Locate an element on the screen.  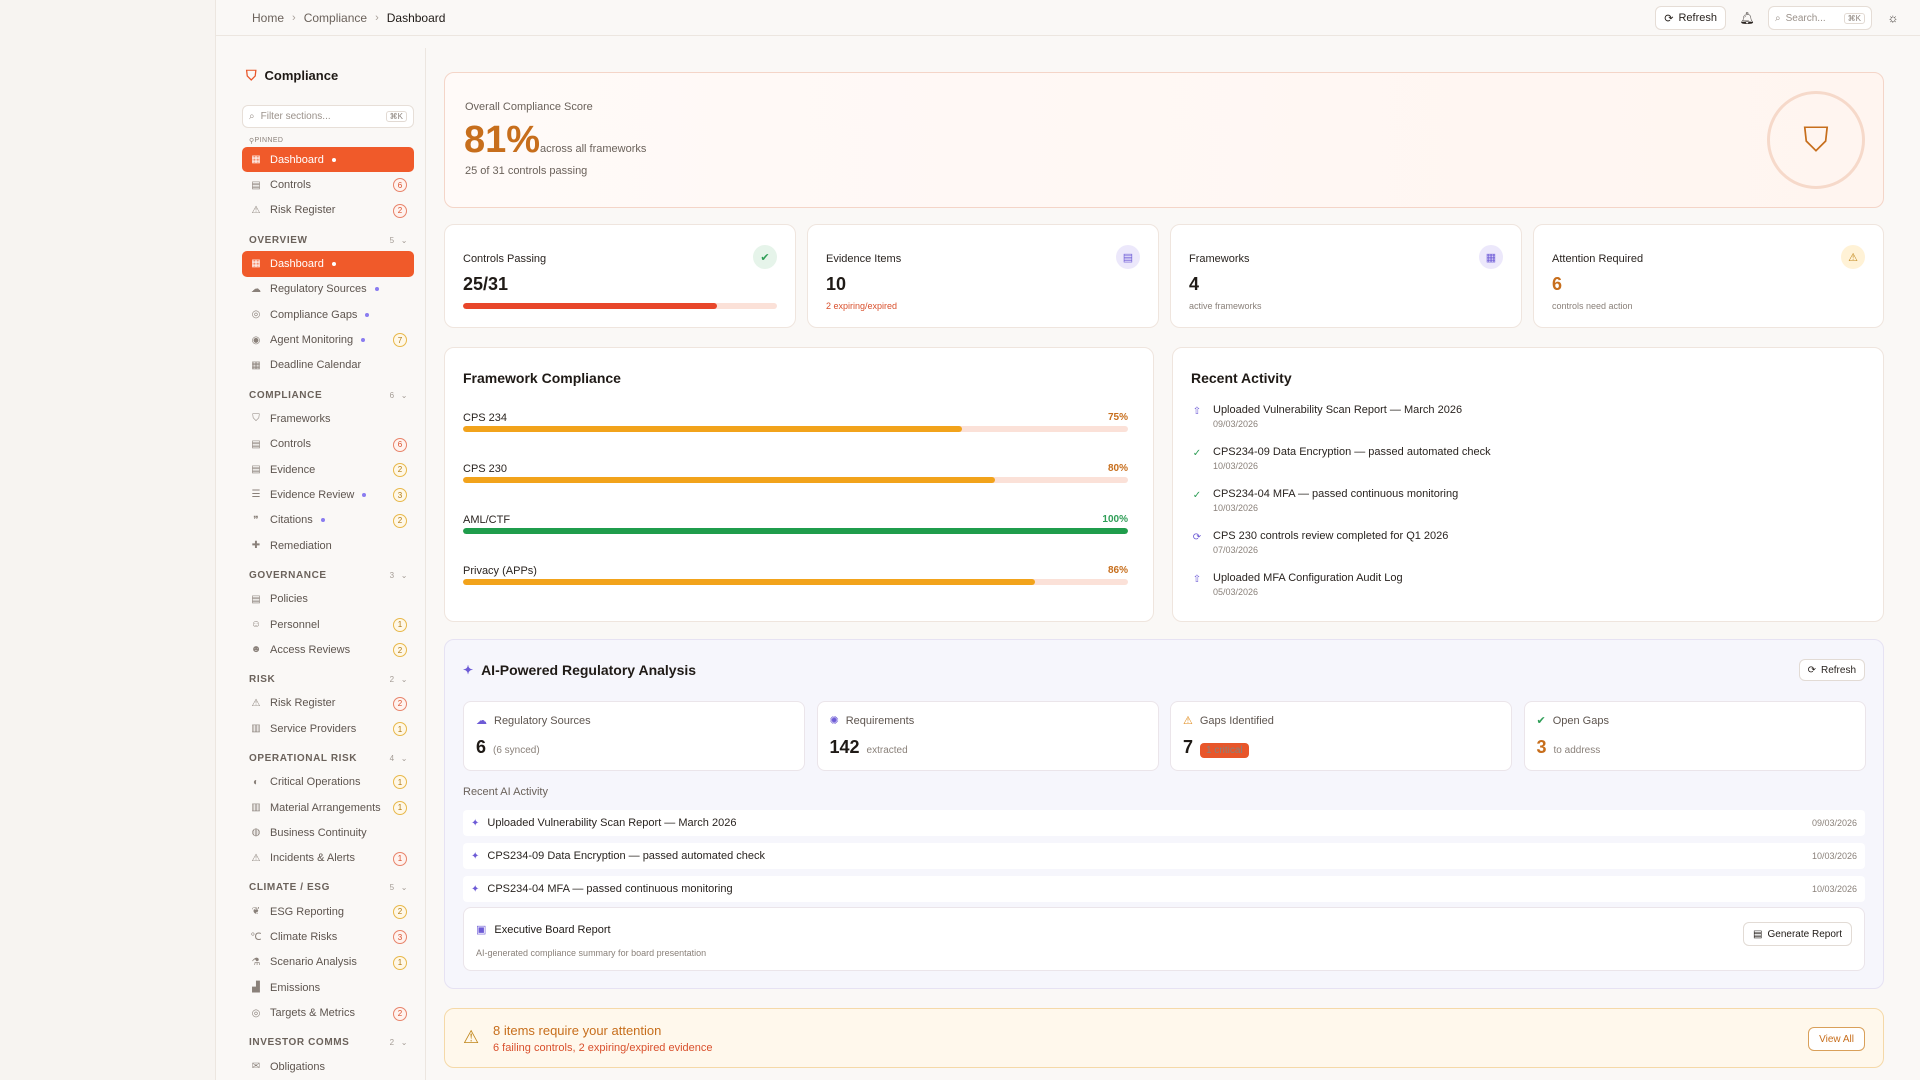
metric-title: Gaps Identified is located at coordinates (1236, 720).